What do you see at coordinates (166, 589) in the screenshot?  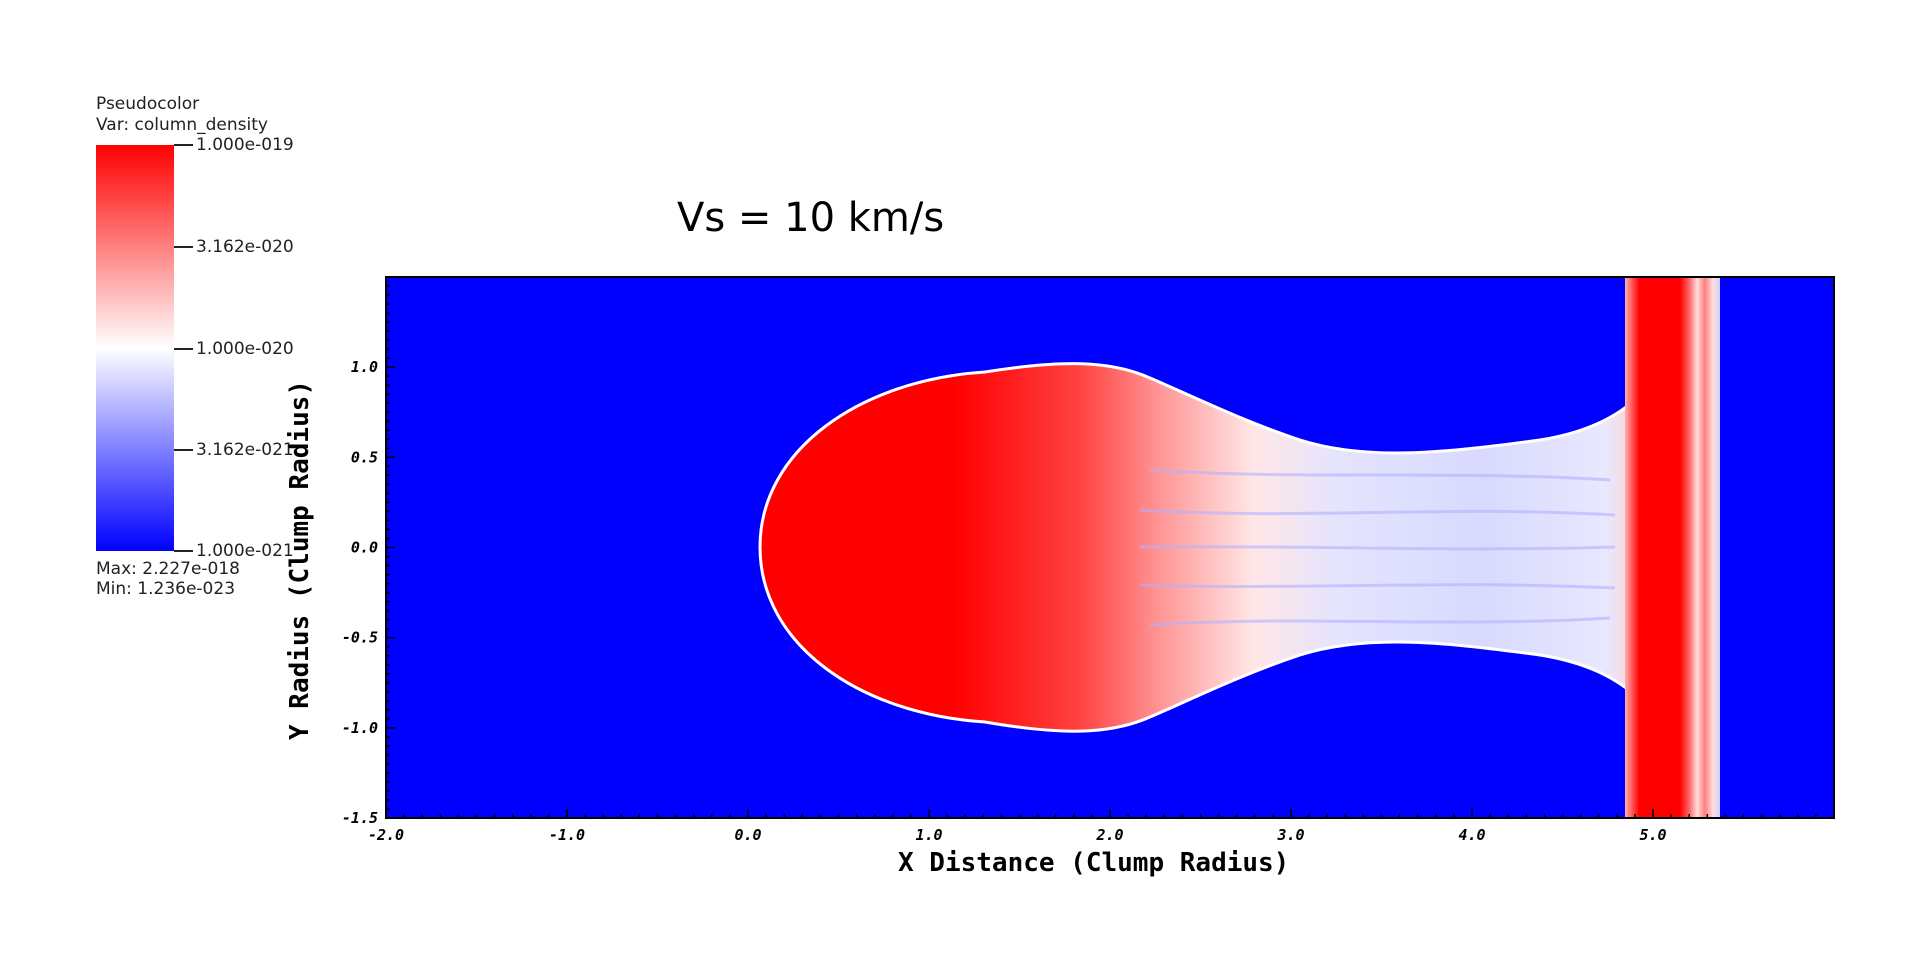 I see `legend-min: Min: 1.236e-023` at bounding box center [166, 589].